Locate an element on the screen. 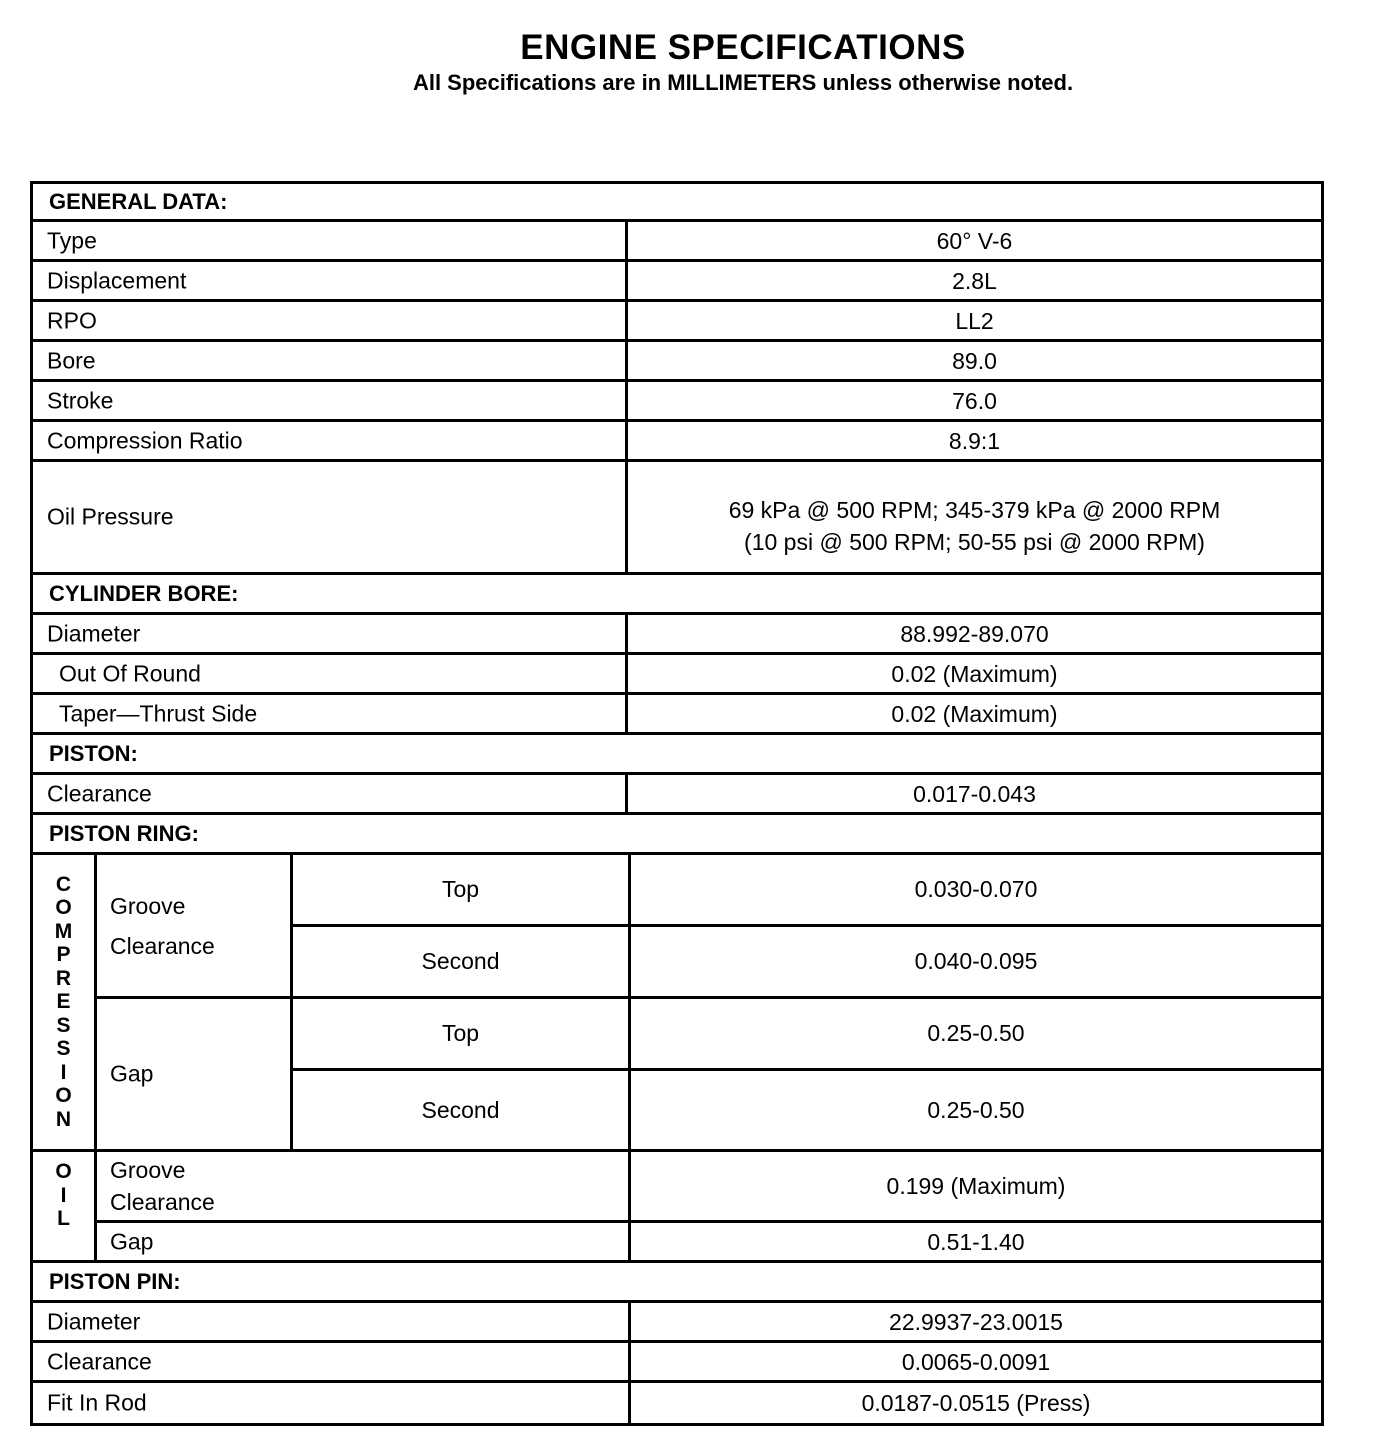 The width and height of the screenshot is (1376, 1452). row-label: Fit In Rod is located at coordinates (97, 1402).